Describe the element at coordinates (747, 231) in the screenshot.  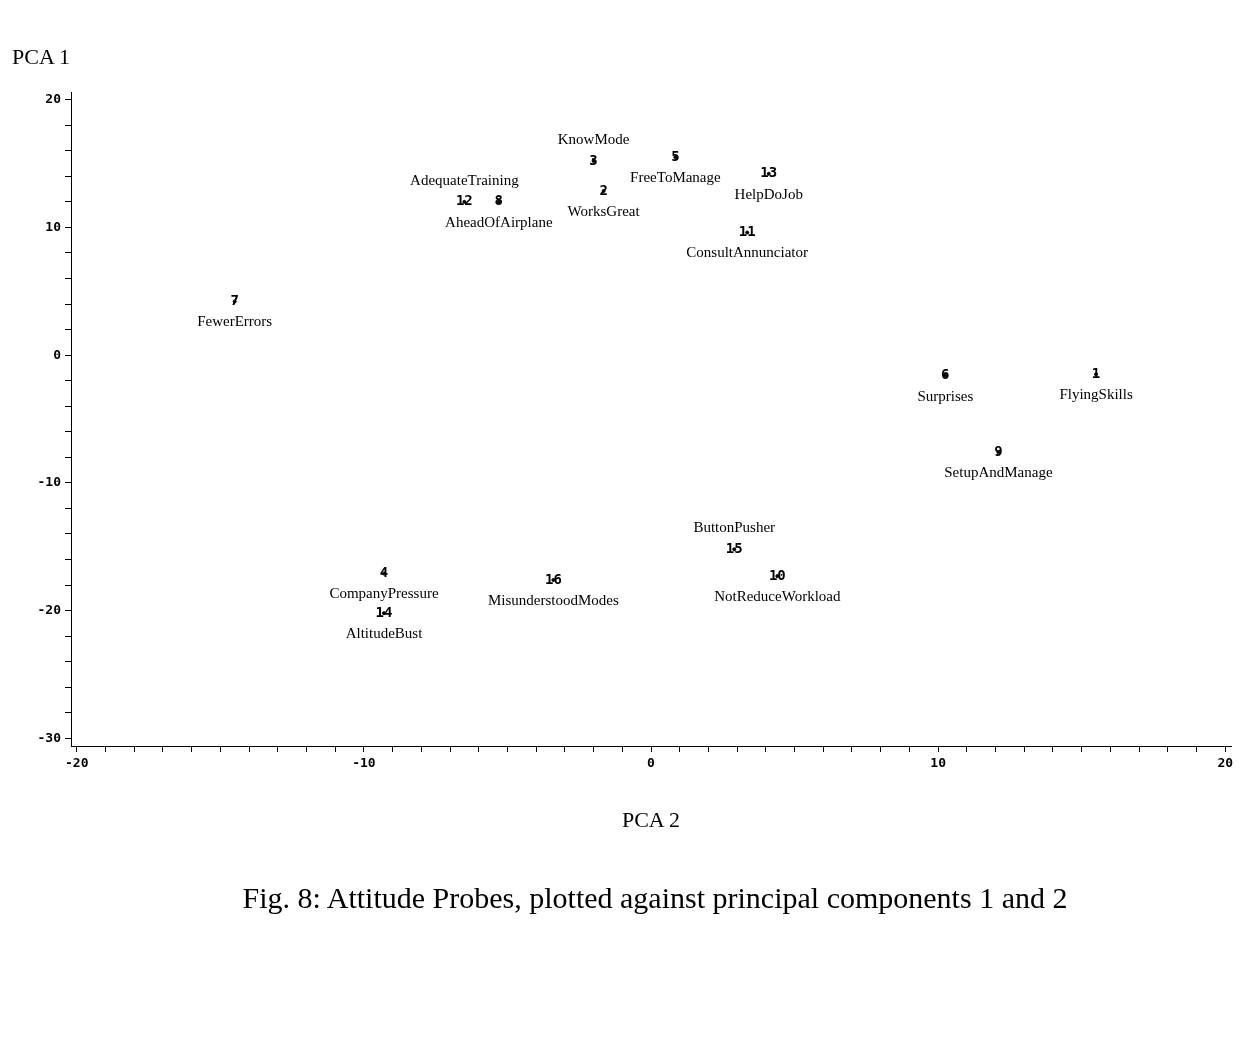
I see `annotation: 11` at that location.